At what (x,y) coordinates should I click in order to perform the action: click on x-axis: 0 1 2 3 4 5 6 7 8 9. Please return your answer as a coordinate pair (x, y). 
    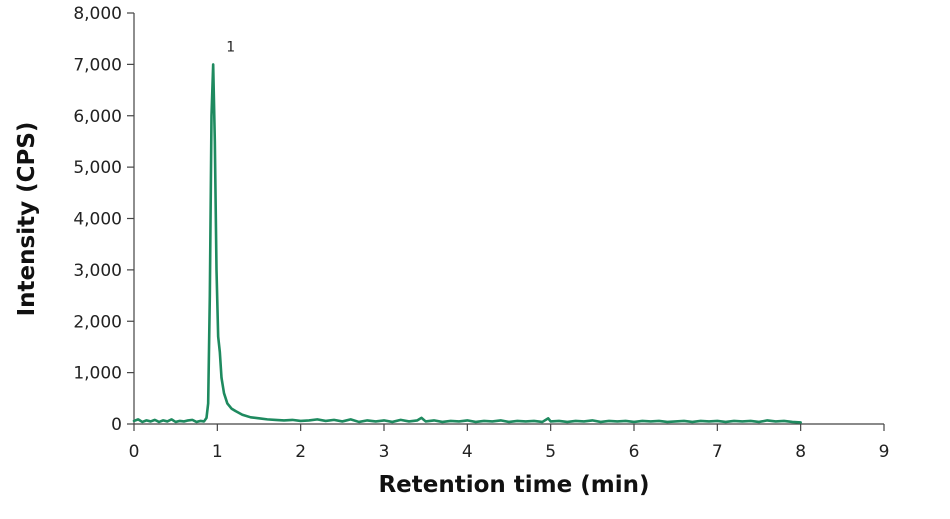
    Looking at the image, I should click on (509, 442).